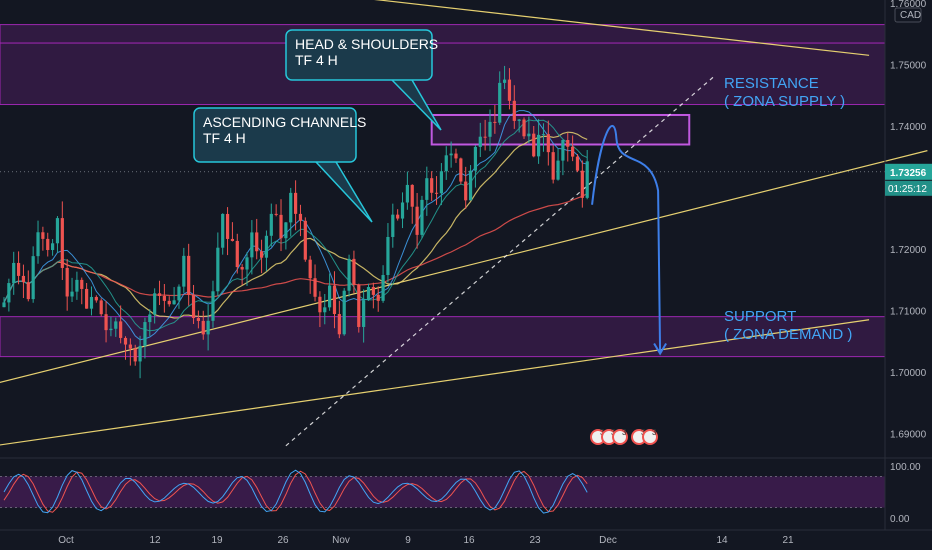 The image size is (932, 550). What do you see at coordinates (466, 492) in the screenshot?
I see `oscillator-pane` at bounding box center [466, 492].